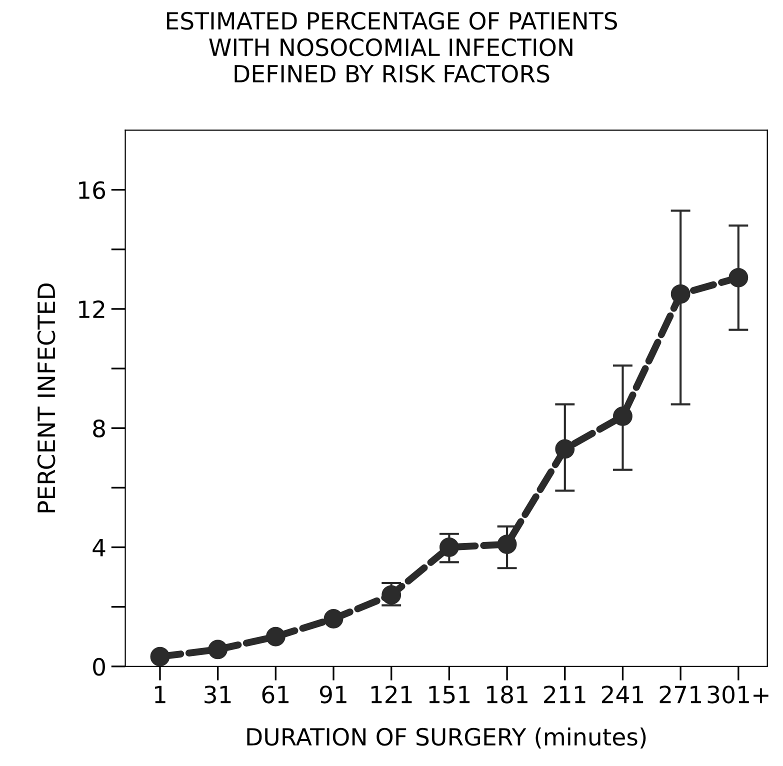 The width and height of the screenshot is (783, 766). I want to click on y-tick-label: 16, so click(92, 190).